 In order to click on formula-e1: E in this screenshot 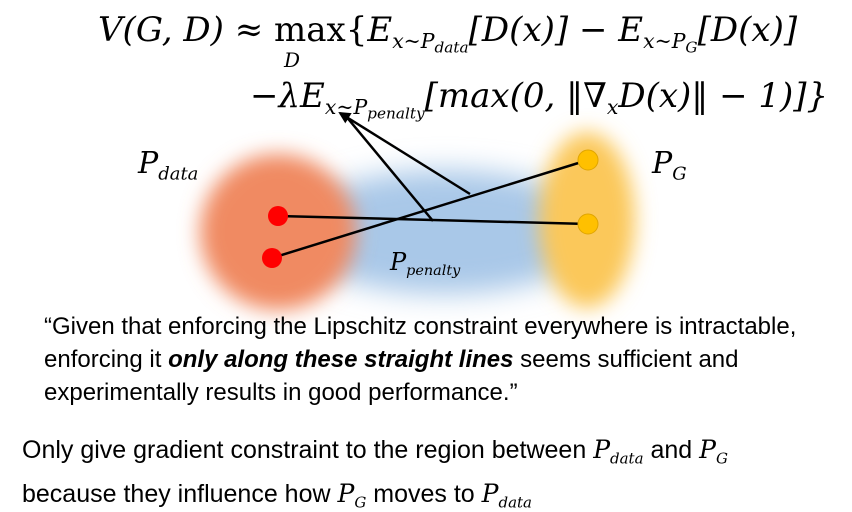, I will do `click(380, 30)`.